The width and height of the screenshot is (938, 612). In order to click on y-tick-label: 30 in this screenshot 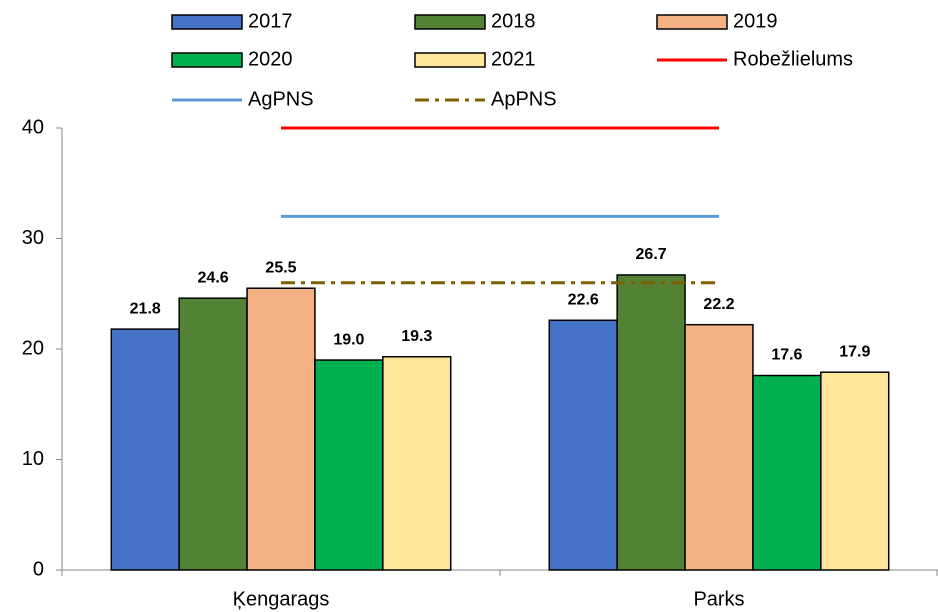, I will do `click(33, 238)`.